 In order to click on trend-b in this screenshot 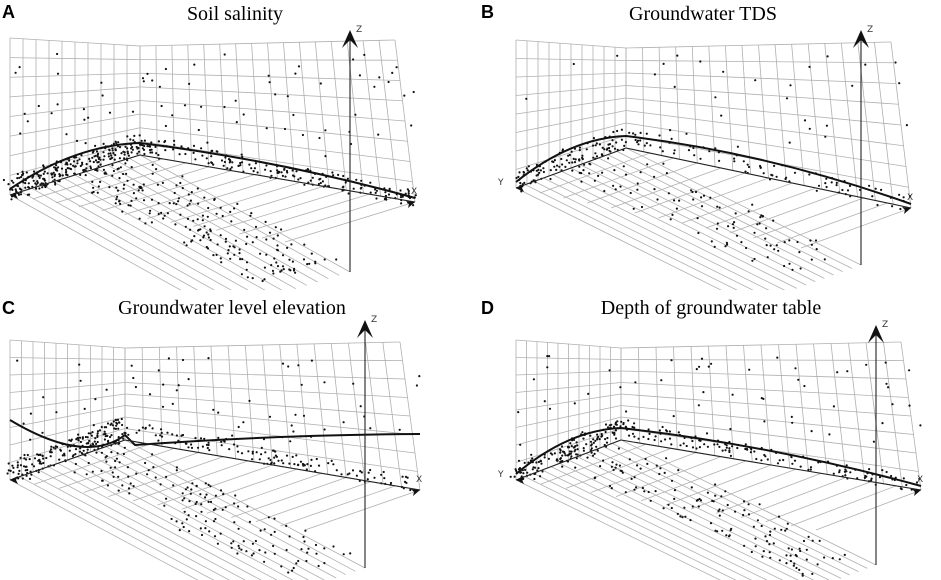, I will do `click(713, 169)`.